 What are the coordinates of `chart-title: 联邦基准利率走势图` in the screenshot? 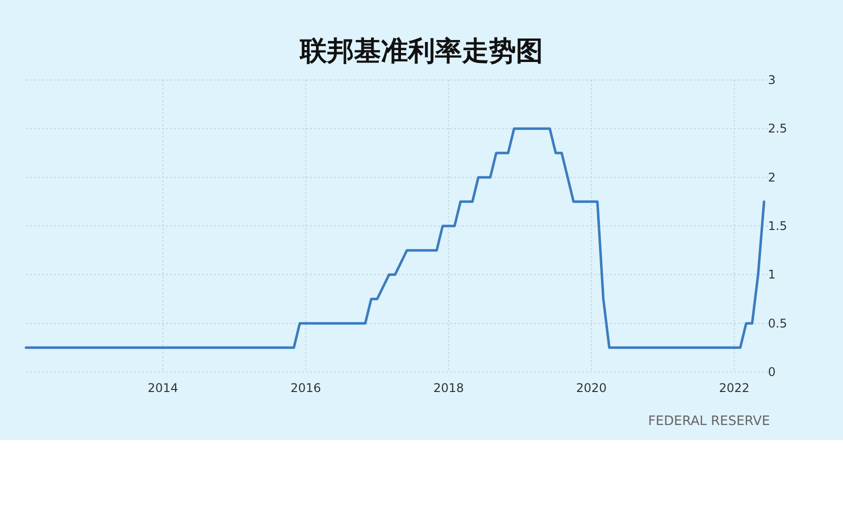 It's located at (421, 51).